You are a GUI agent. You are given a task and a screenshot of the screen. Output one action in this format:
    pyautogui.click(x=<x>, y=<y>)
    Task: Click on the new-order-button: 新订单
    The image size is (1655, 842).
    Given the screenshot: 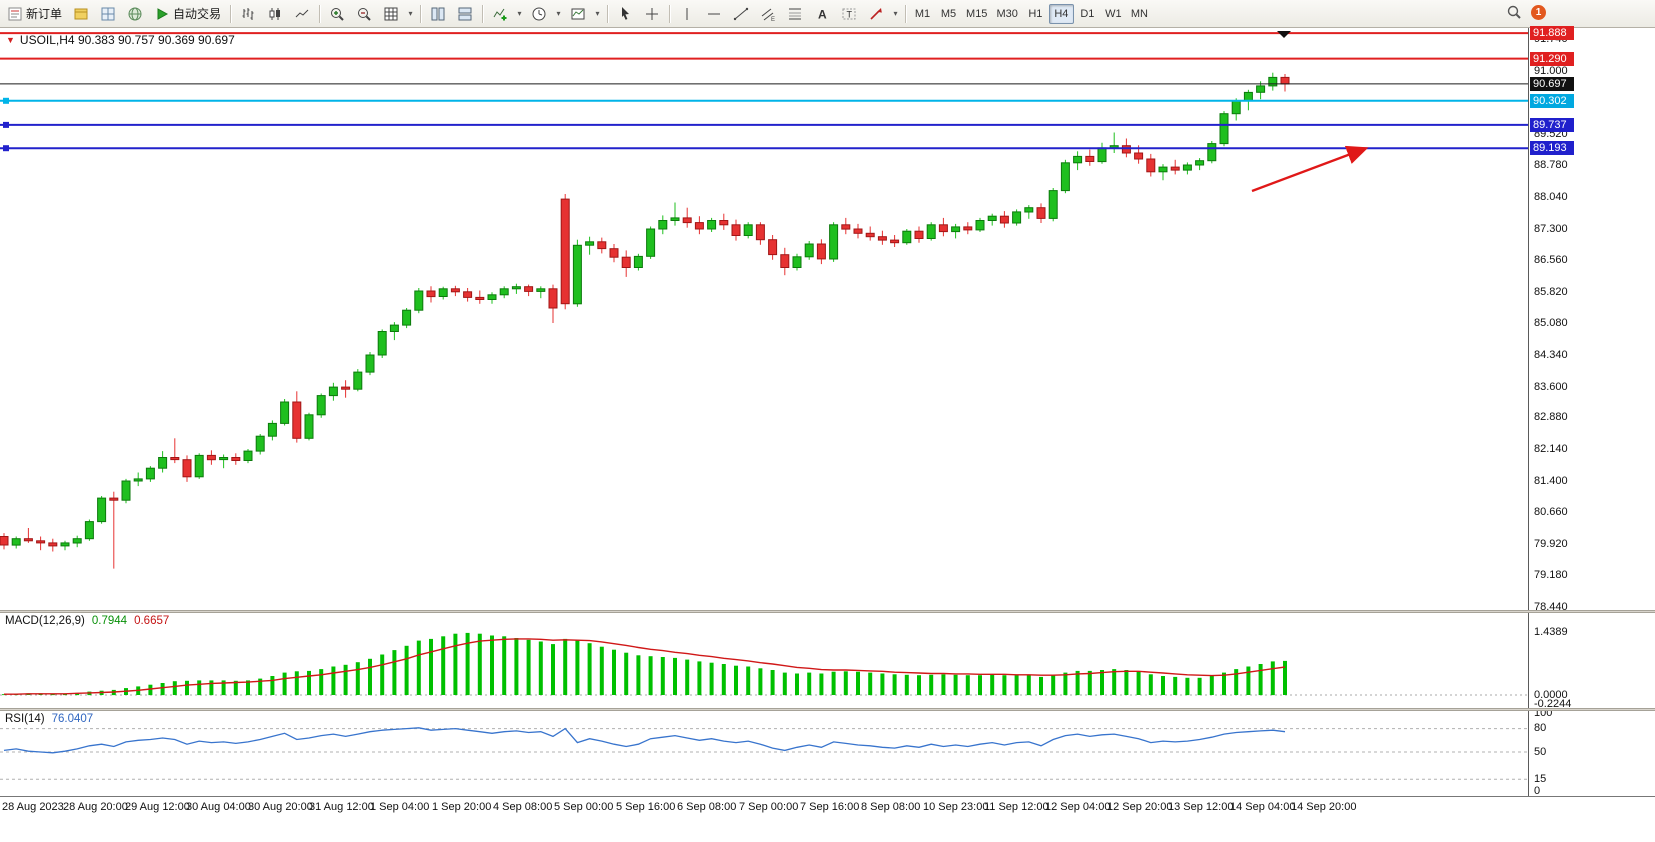 What is the action you would take?
    pyautogui.click(x=34, y=14)
    